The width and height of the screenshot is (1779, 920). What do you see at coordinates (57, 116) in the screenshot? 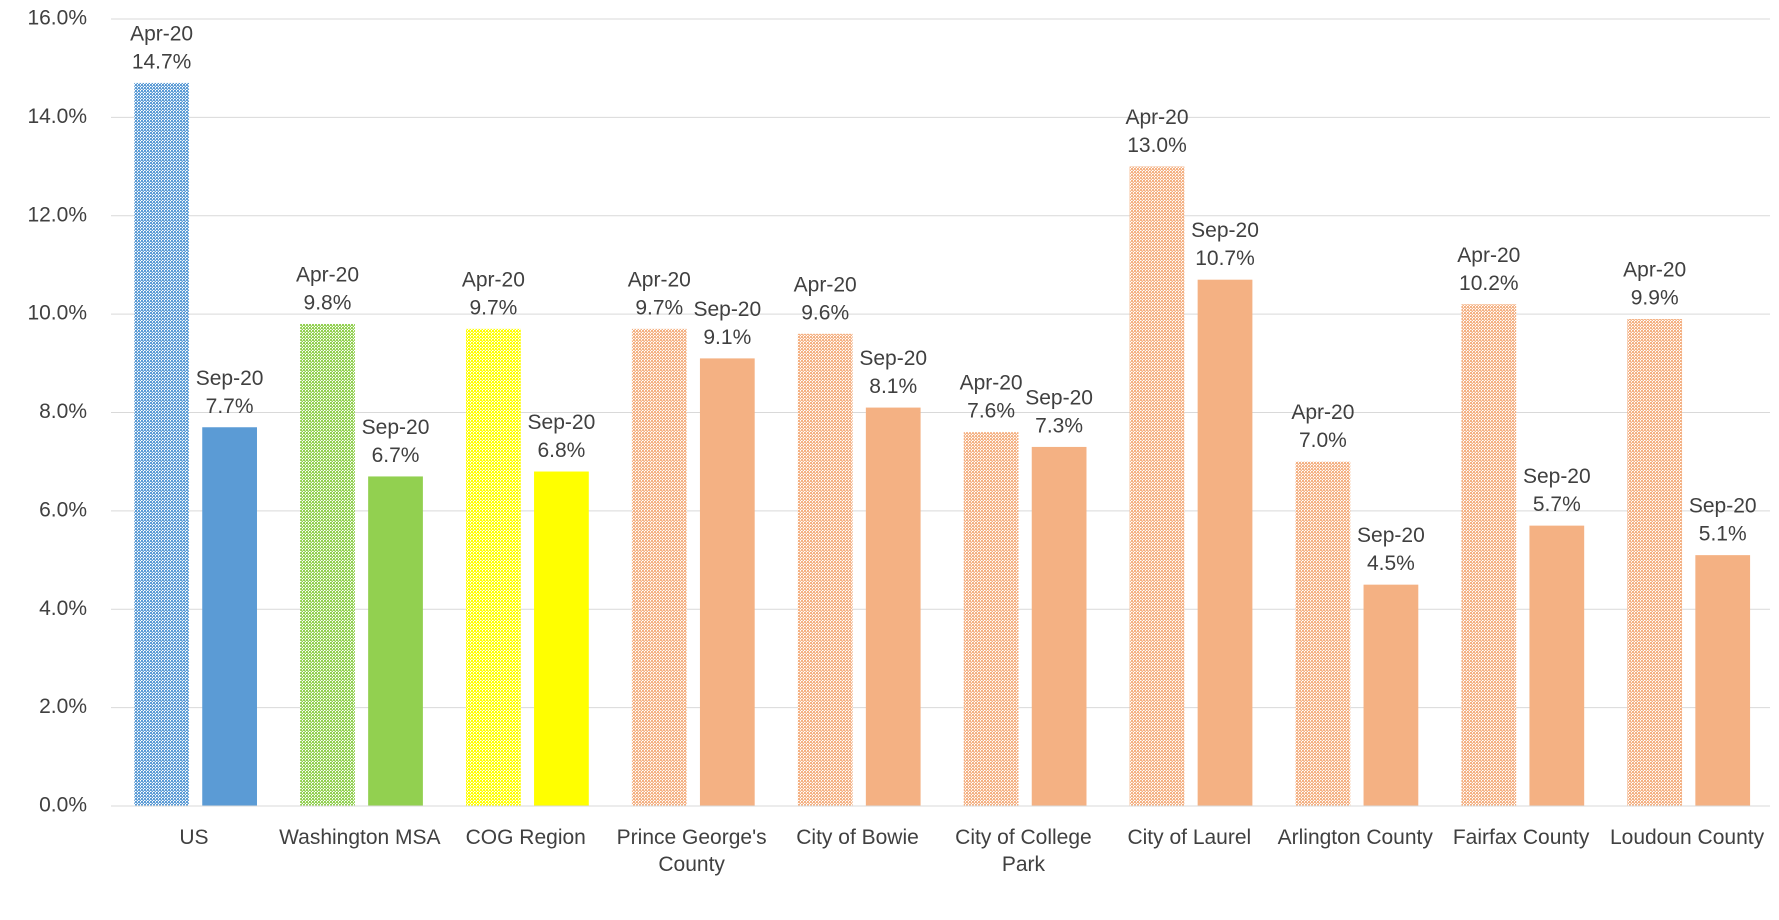
I see `y-tick-label: 14.0%` at bounding box center [57, 116].